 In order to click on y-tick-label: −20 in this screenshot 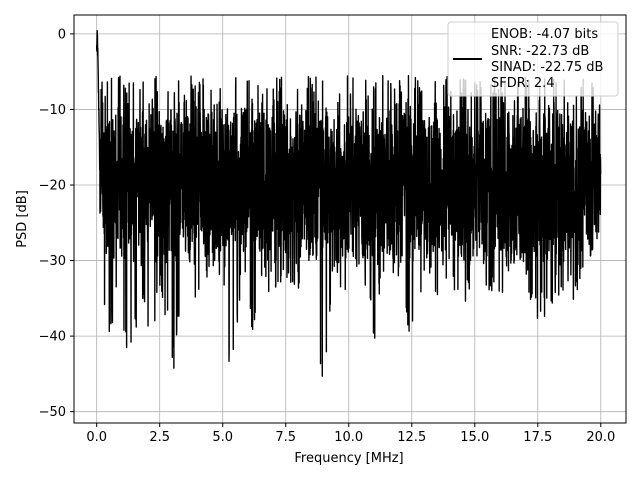, I will do `click(52, 186)`.